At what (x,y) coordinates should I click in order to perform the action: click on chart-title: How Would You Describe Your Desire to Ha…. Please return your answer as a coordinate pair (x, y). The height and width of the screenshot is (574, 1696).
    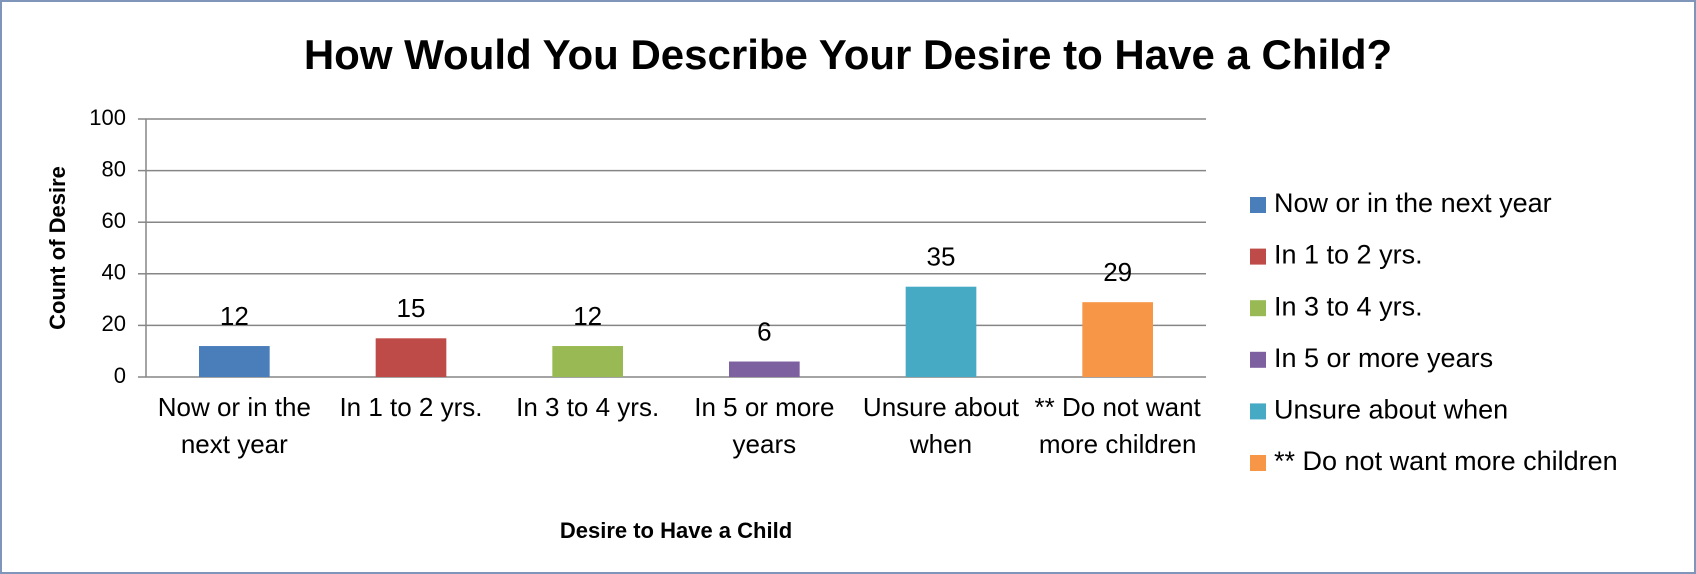
    Looking at the image, I should click on (848, 54).